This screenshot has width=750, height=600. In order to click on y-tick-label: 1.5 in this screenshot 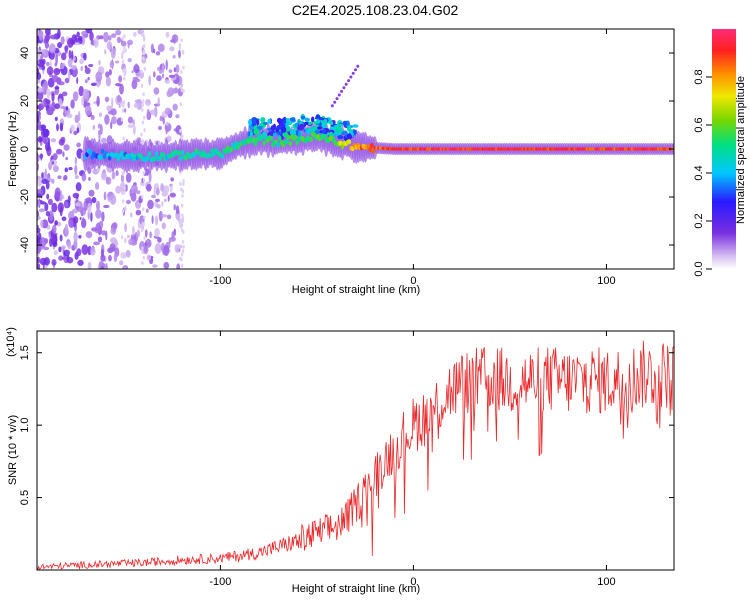, I will do `click(25, 352)`.